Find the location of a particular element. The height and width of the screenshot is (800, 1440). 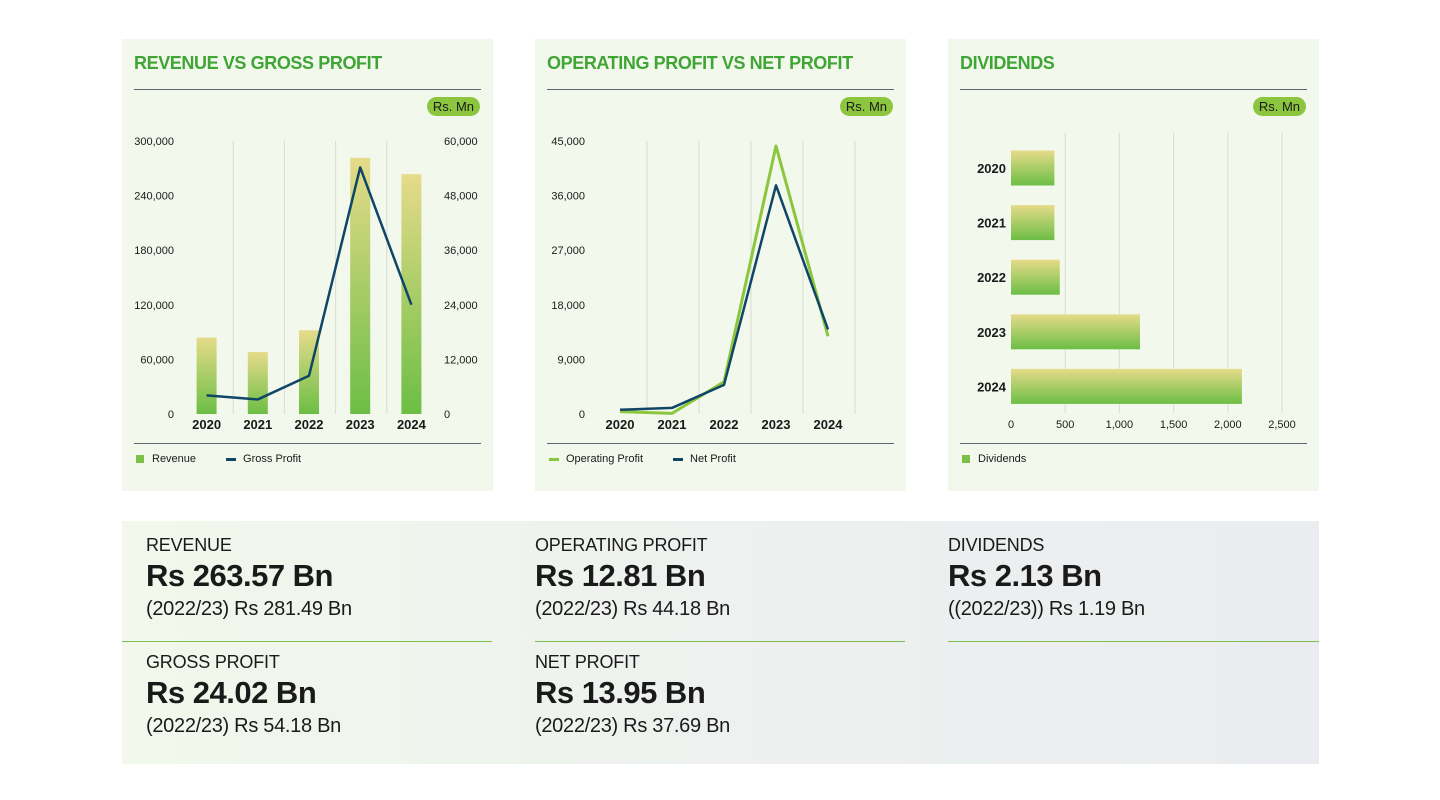

legend-label: Net Profit is located at coordinates (713, 459).